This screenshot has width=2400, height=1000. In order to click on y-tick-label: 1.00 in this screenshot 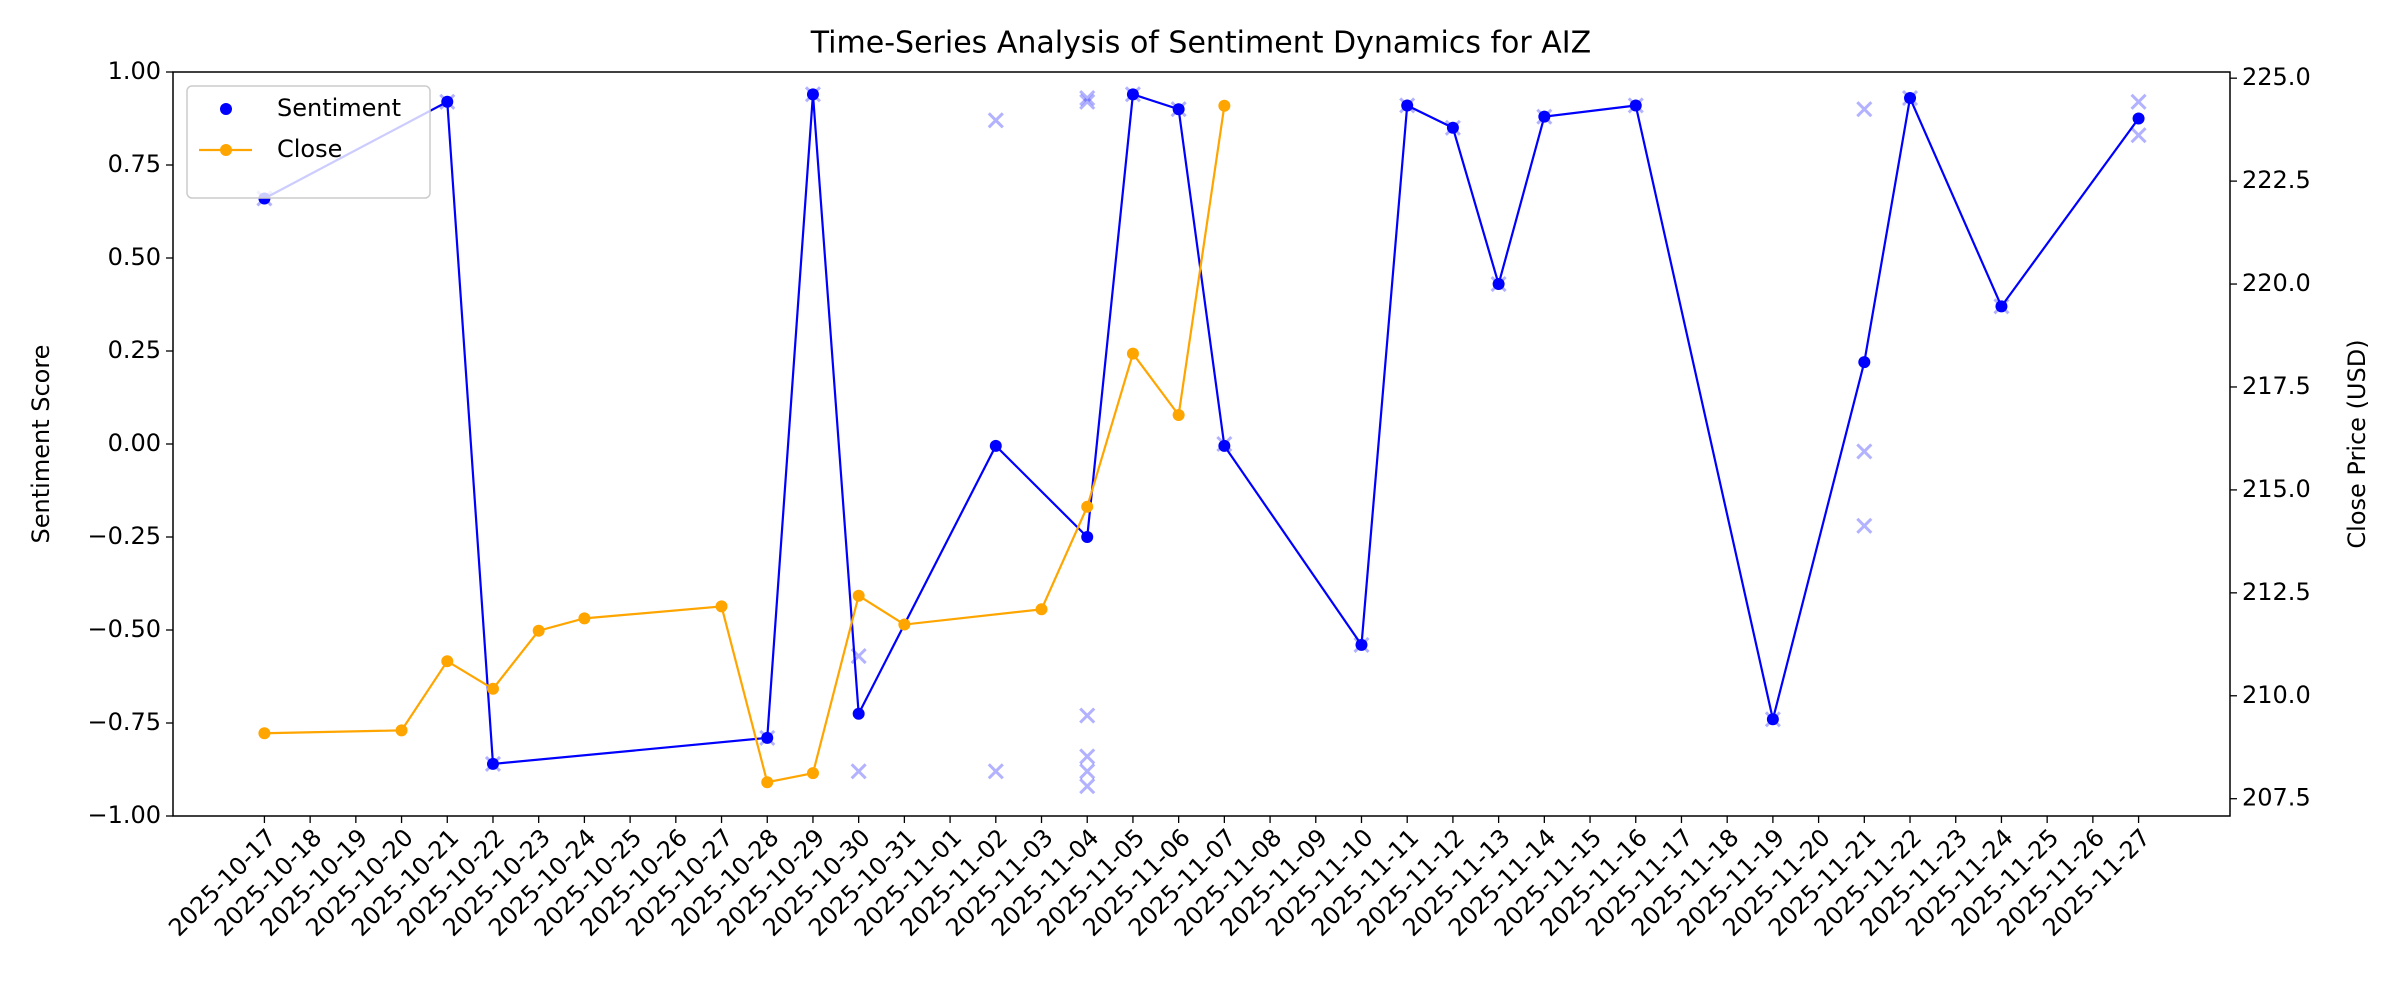, I will do `click(134, 71)`.